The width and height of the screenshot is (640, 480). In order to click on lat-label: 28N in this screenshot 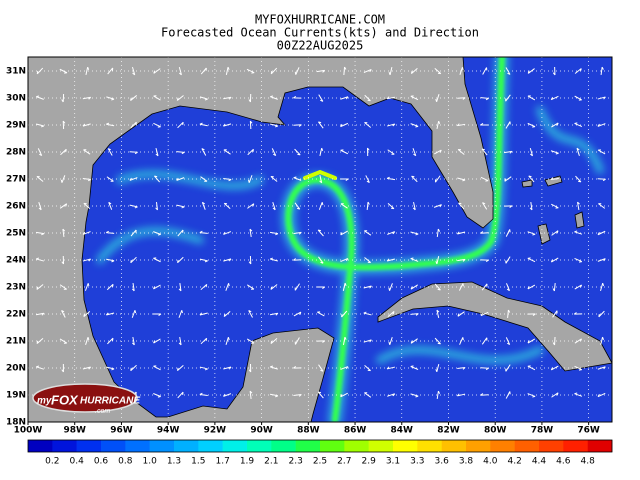, I will do `click(16, 153)`.